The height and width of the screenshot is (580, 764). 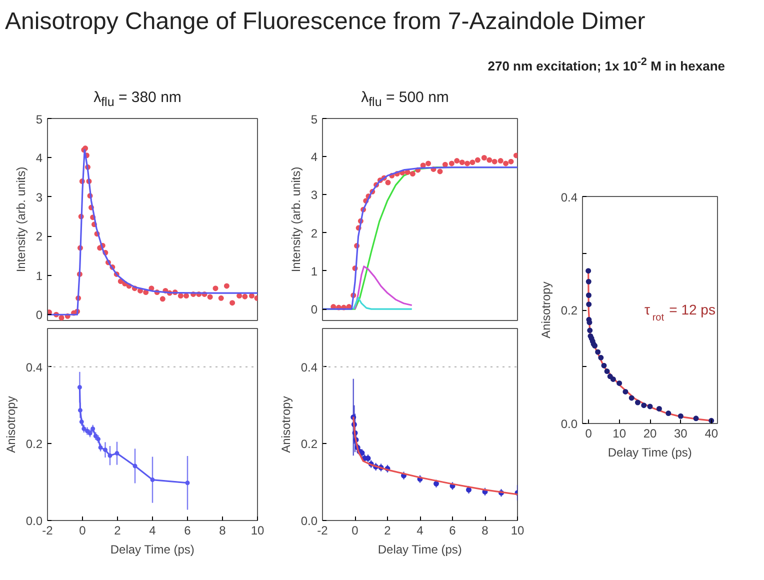 I want to click on text: 270 nm excitation; 1x 10$^{-2}$ M in hexane, so click(x=606, y=65).